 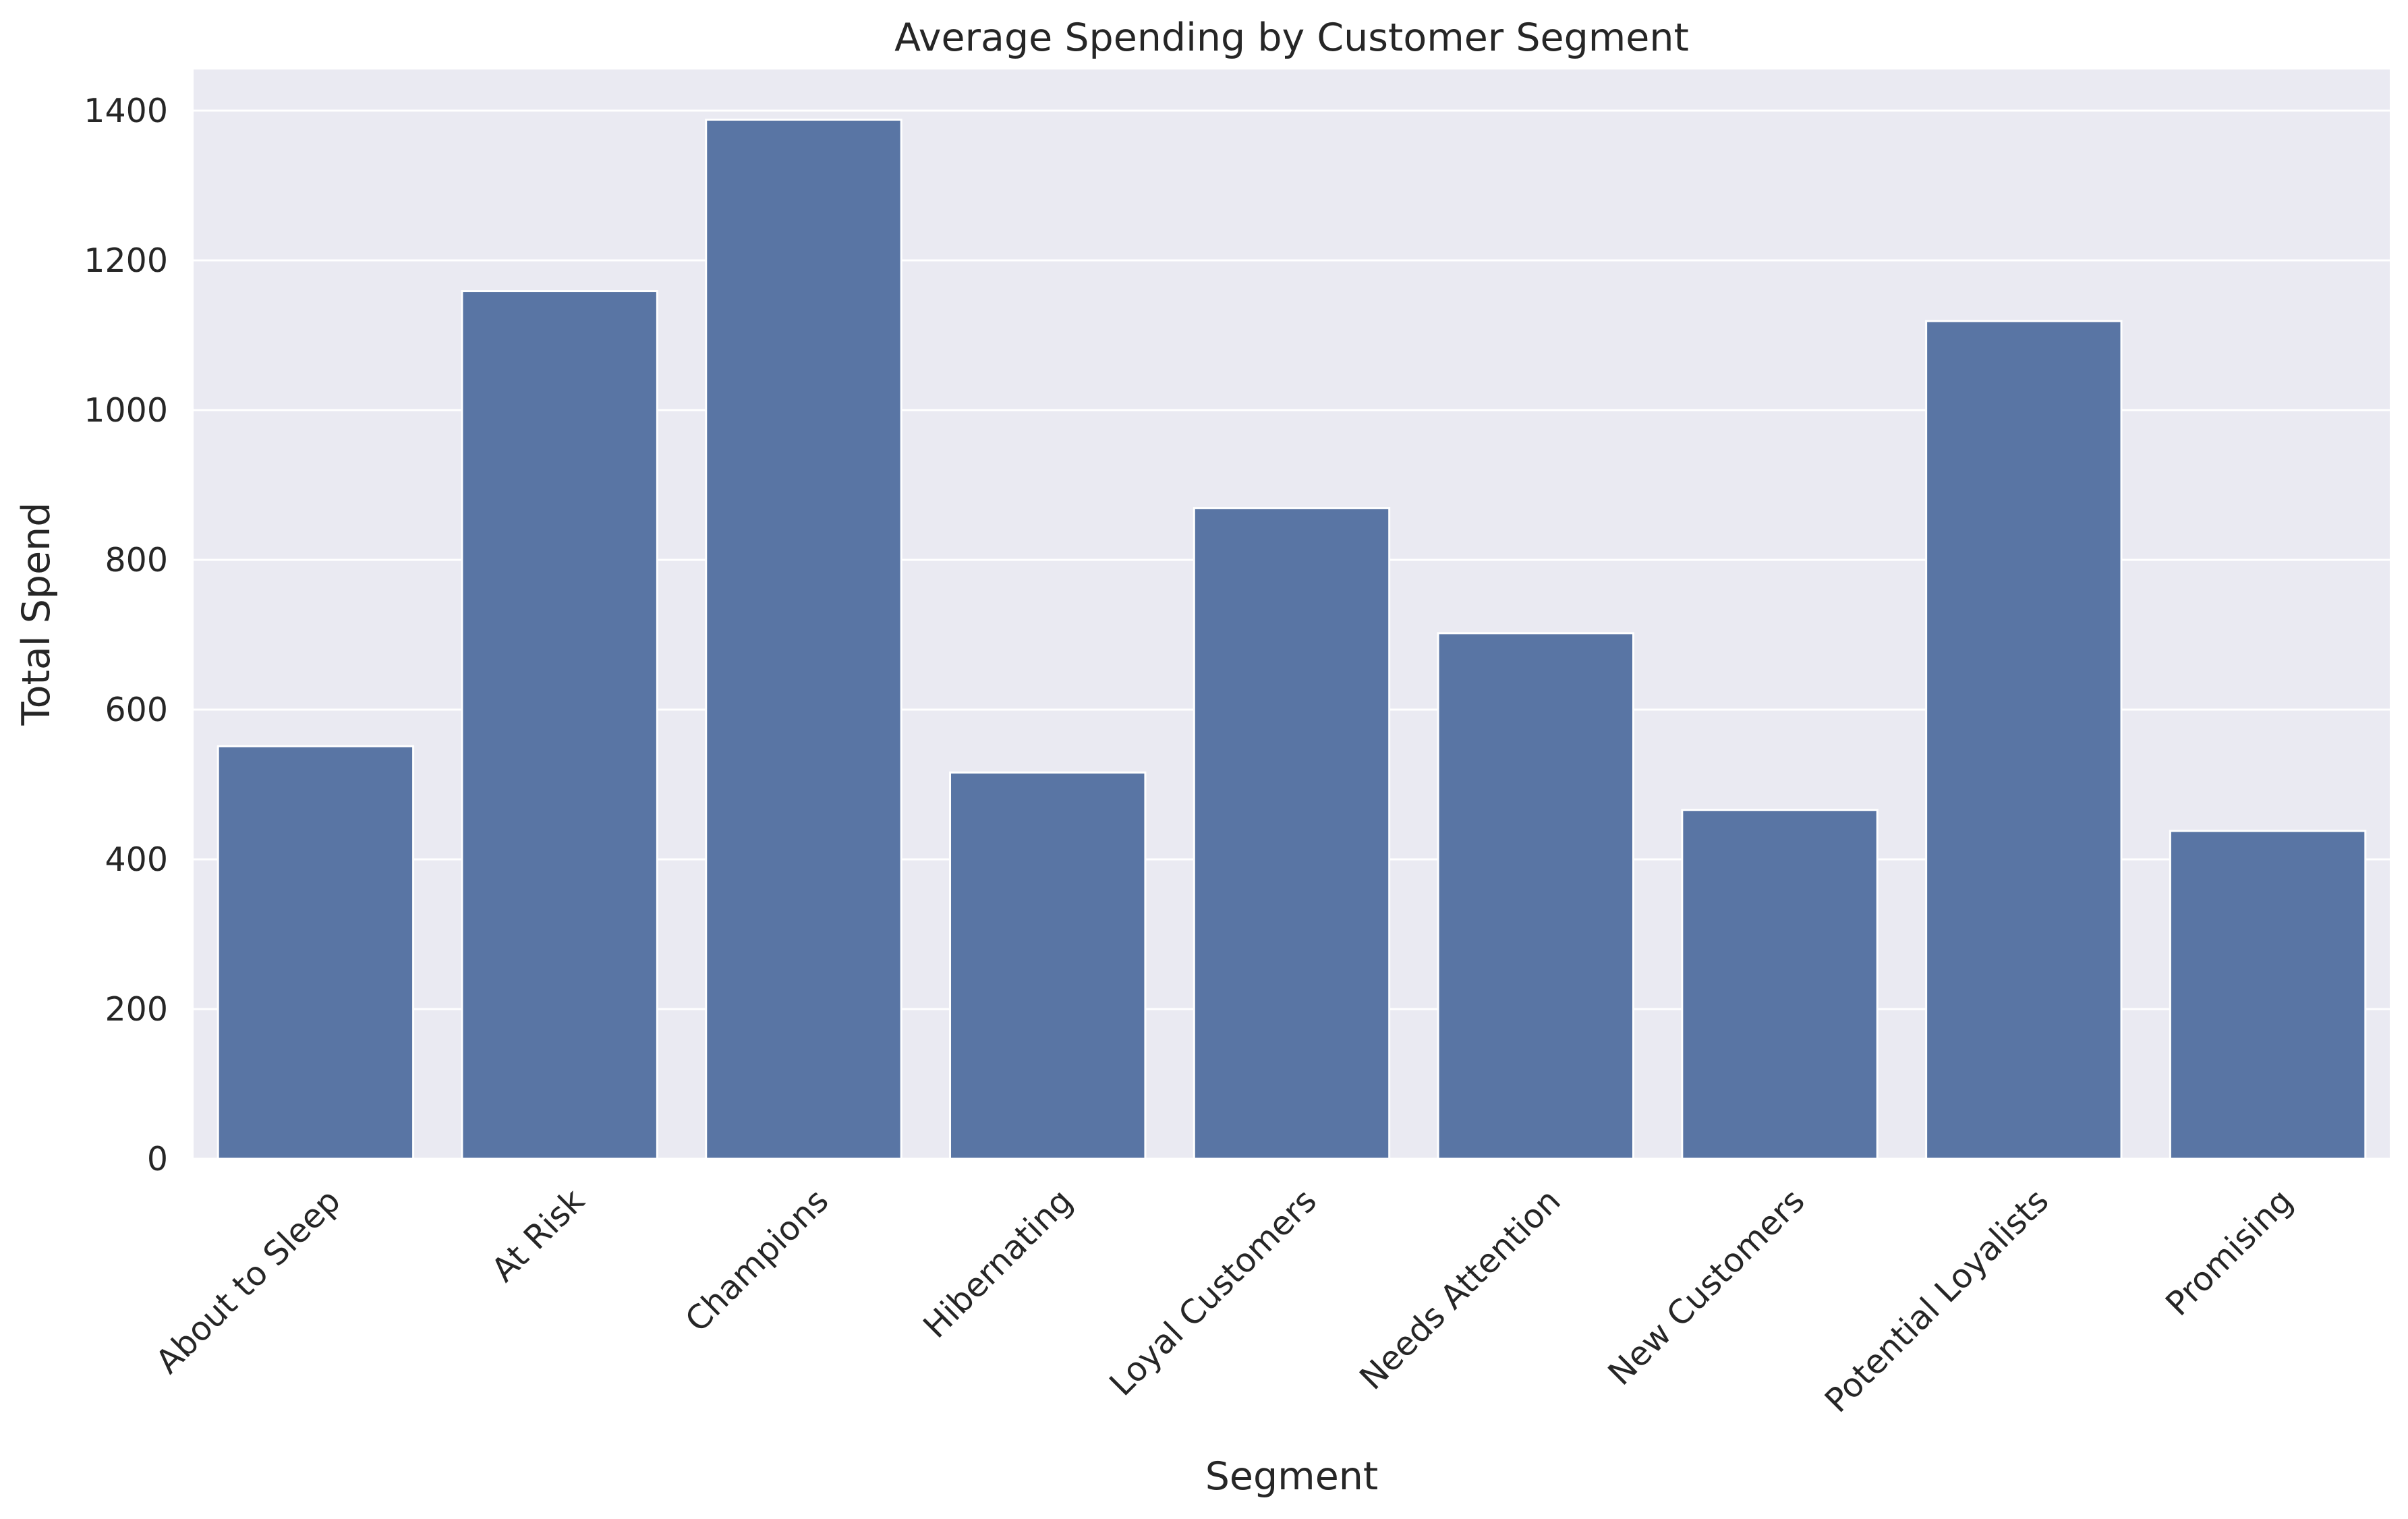 I want to click on bar-needs-attention, so click(x=1535, y=896).